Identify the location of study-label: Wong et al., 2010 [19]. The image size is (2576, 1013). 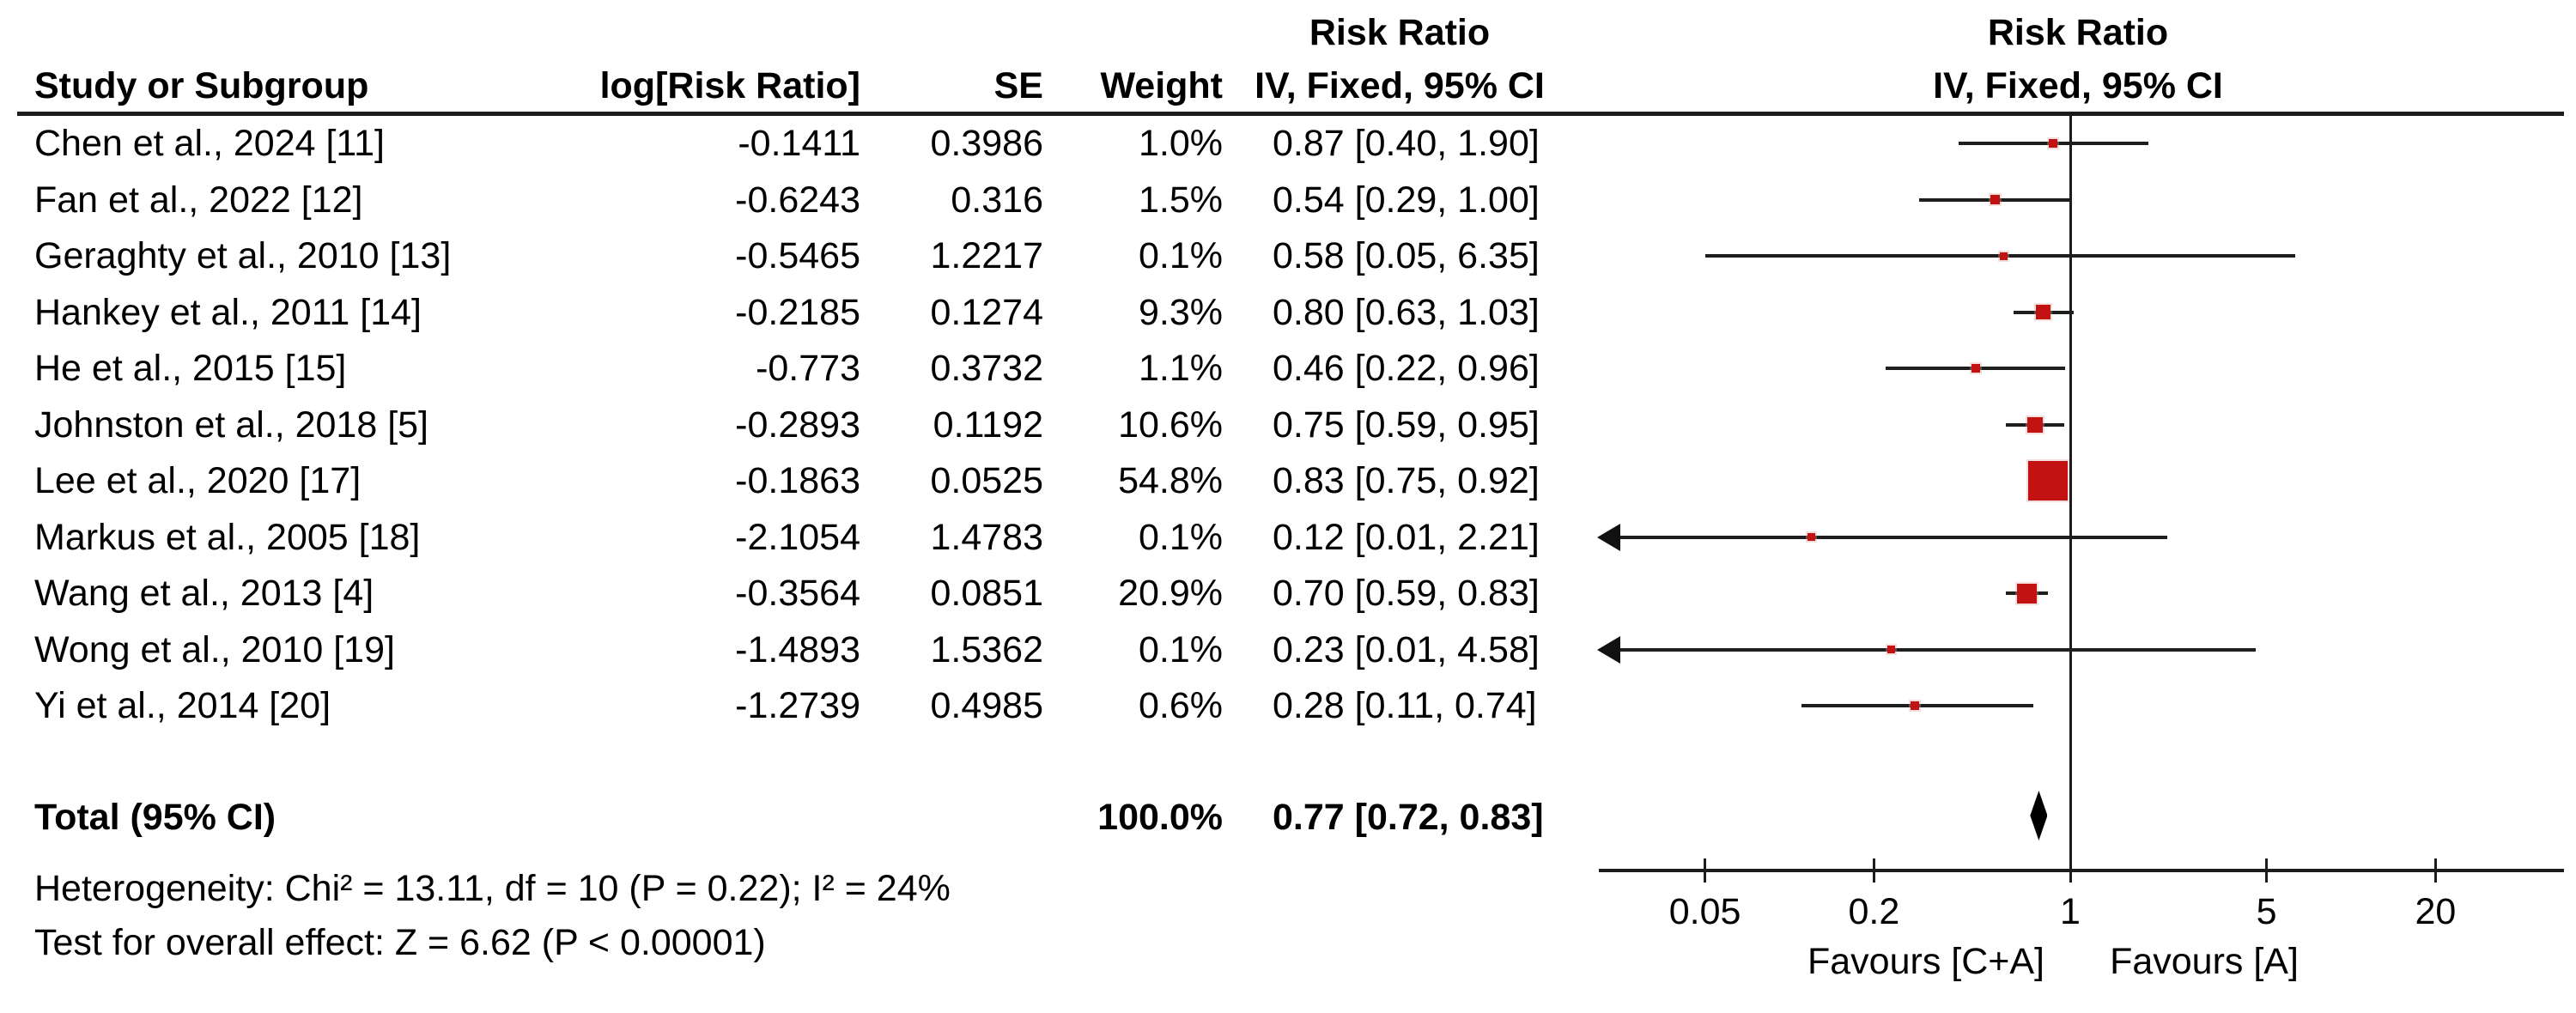
(214, 649).